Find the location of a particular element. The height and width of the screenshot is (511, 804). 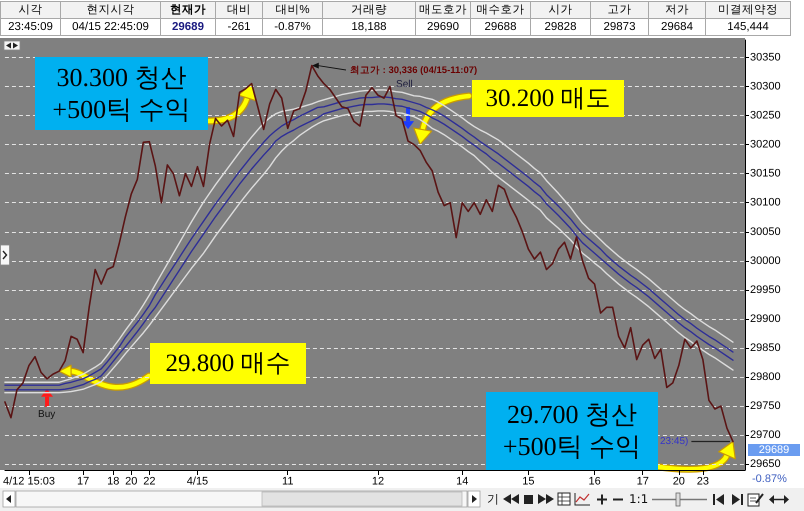

text: 29690 is located at coordinates (443, 27).